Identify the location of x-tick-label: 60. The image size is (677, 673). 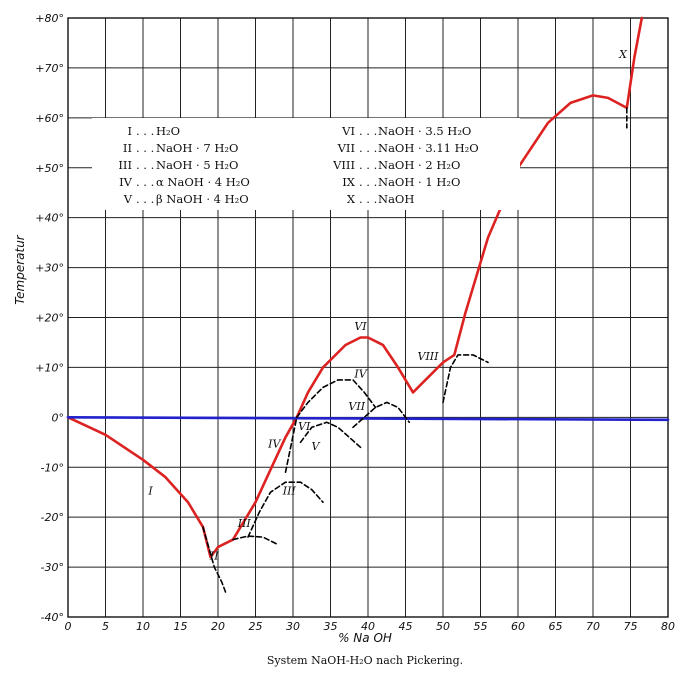
(518, 626).